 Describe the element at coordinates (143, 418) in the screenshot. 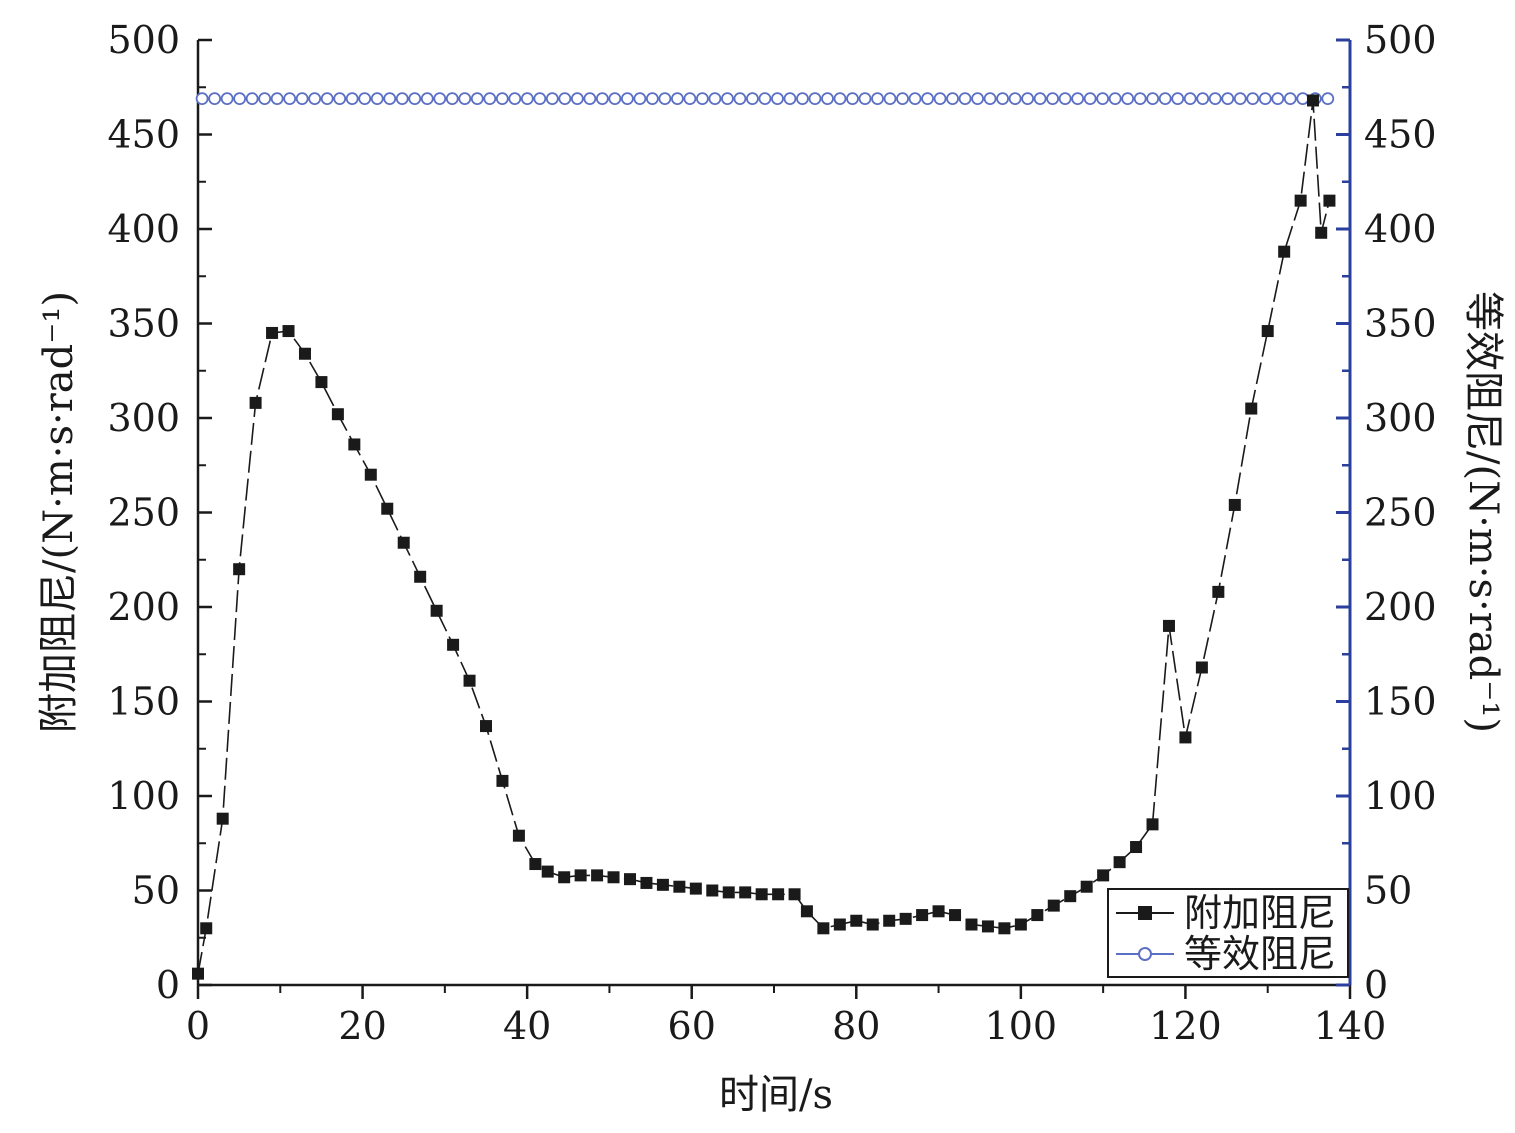

I see `left-y-tick-label: 300` at that location.